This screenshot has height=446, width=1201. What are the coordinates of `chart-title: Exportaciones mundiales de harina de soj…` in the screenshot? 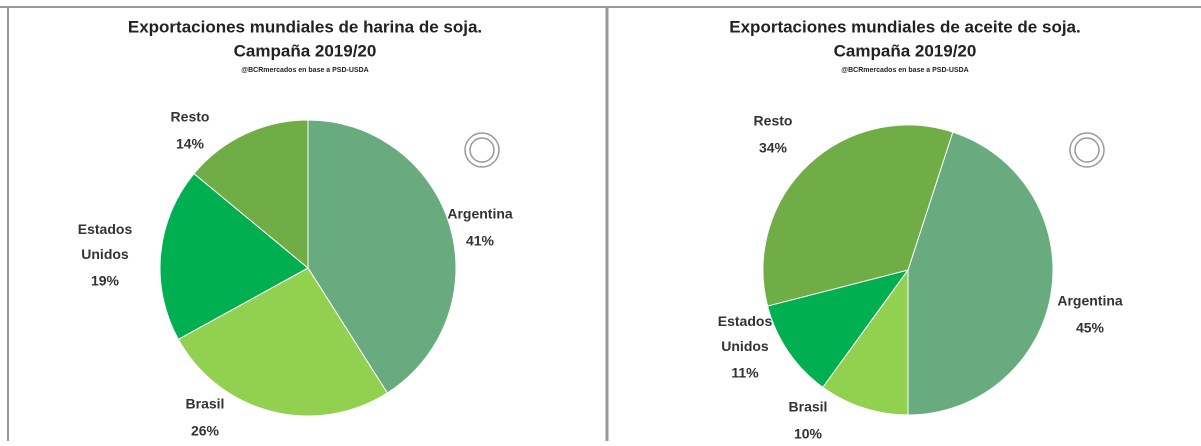 It's located at (305, 26).